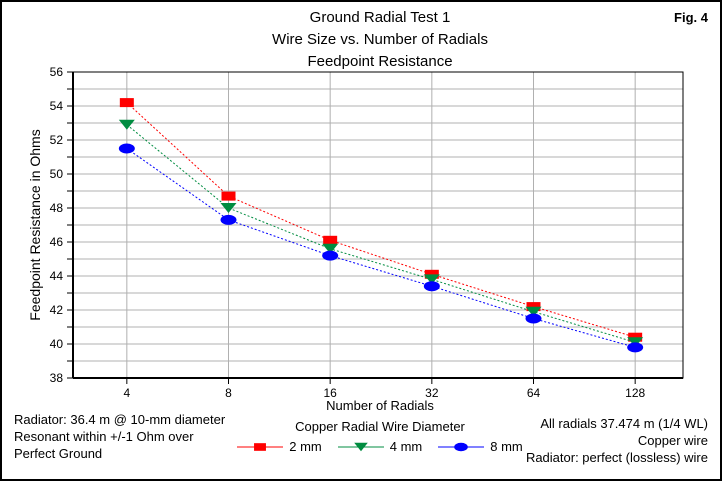 The image size is (722, 481). I want to click on y-tick-label: 44, so click(57, 276).